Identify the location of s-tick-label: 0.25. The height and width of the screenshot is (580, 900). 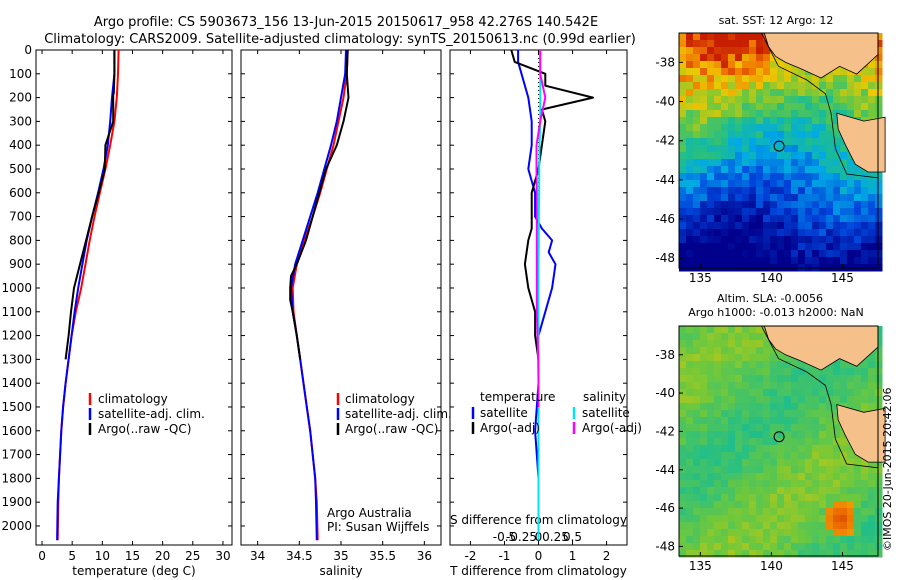
(555, 537).